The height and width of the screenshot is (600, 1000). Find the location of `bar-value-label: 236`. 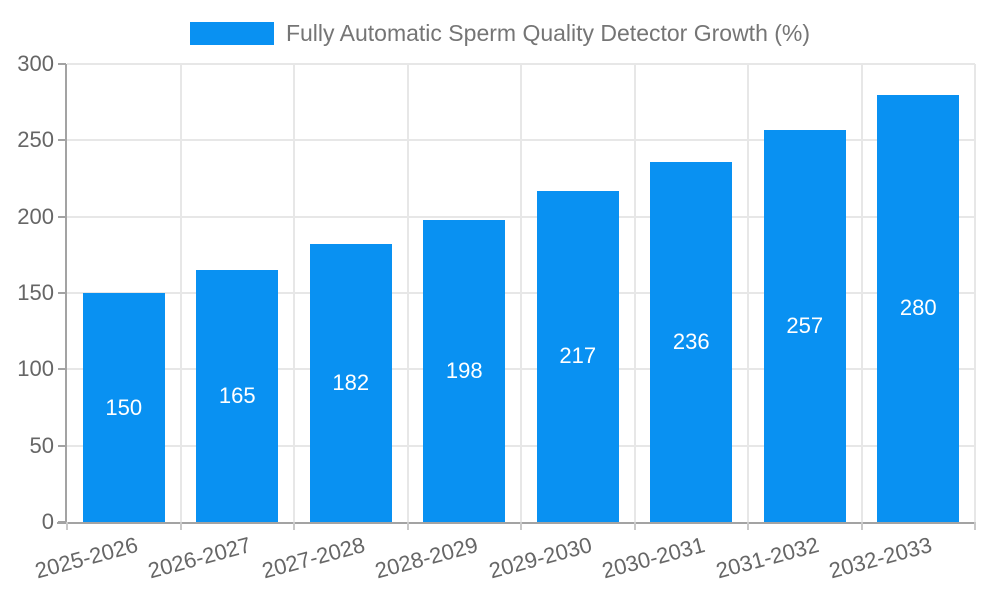

bar-value-label: 236 is located at coordinates (691, 341).